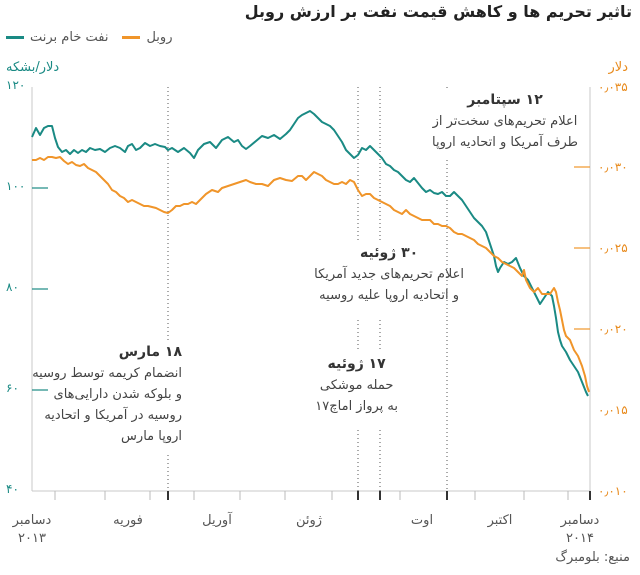 Image resolution: width=640 pixels, height=575 pixels. Describe the element at coordinates (107, 373) in the screenshot. I see `annotation-line: انضمام کریمه توسط روسیه` at that location.